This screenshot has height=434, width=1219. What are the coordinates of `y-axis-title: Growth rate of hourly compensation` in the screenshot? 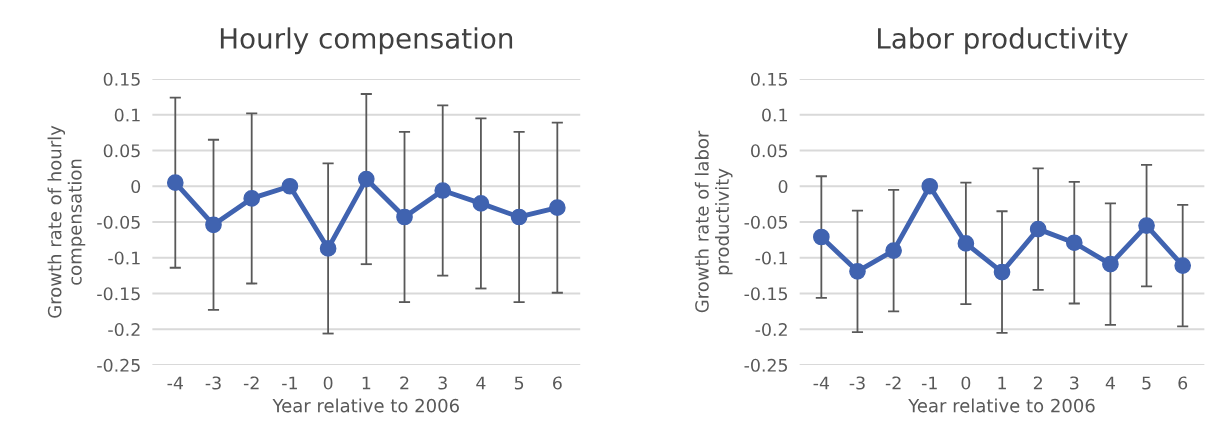 It's located at (66, 221).